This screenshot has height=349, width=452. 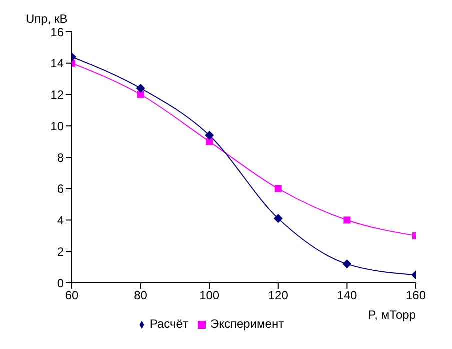 What do you see at coordinates (57, 63) in the screenshot?
I see `y-tick-label: 14` at bounding box center [57, 63].